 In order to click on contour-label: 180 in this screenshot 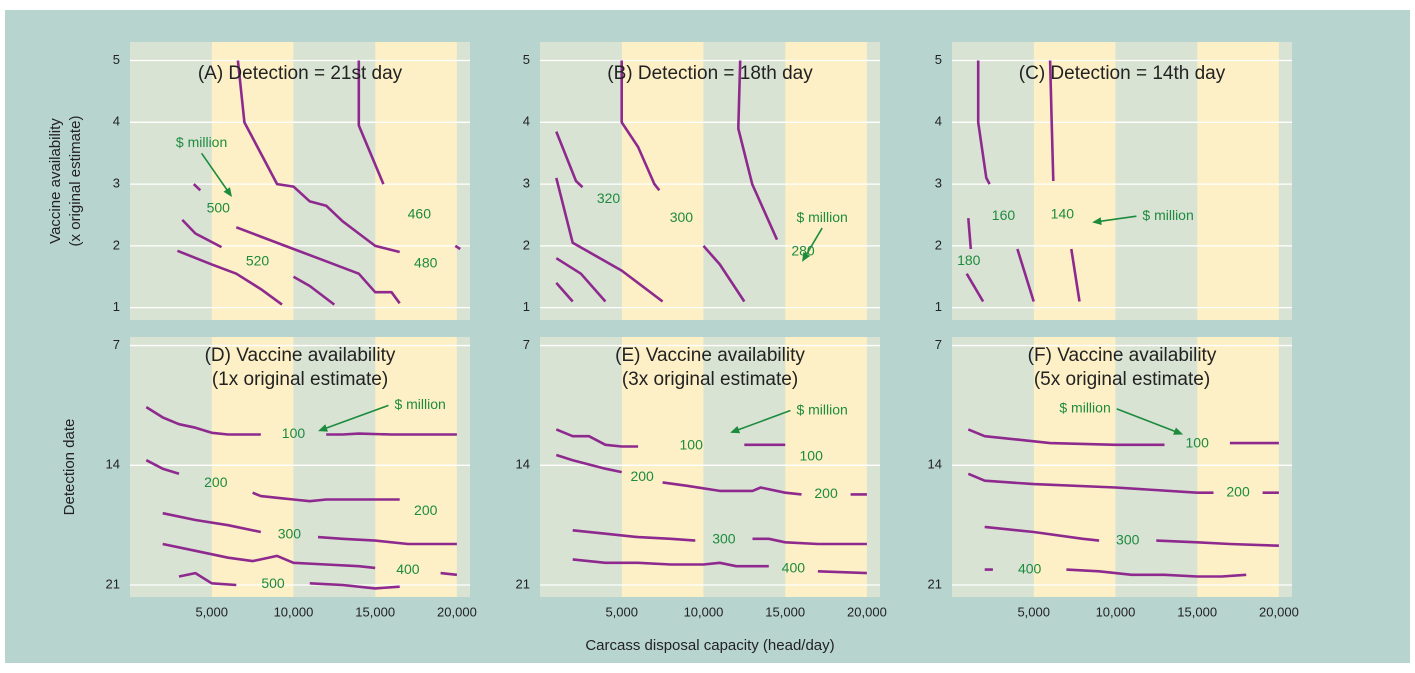, I will do `click(969, 260)`.